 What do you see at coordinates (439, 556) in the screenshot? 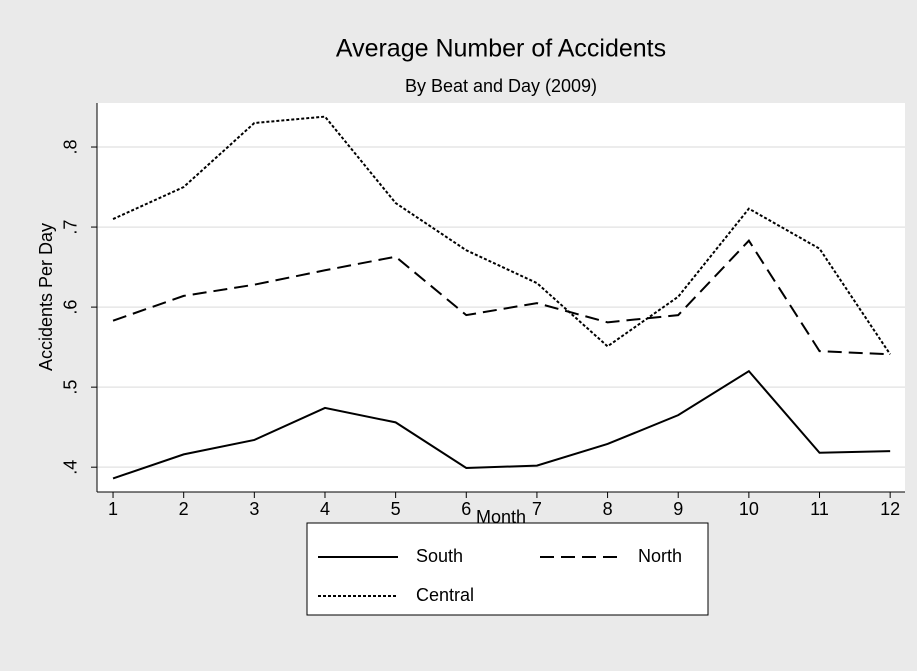
I see `legend-label: South` at bounding box center [439, 556].